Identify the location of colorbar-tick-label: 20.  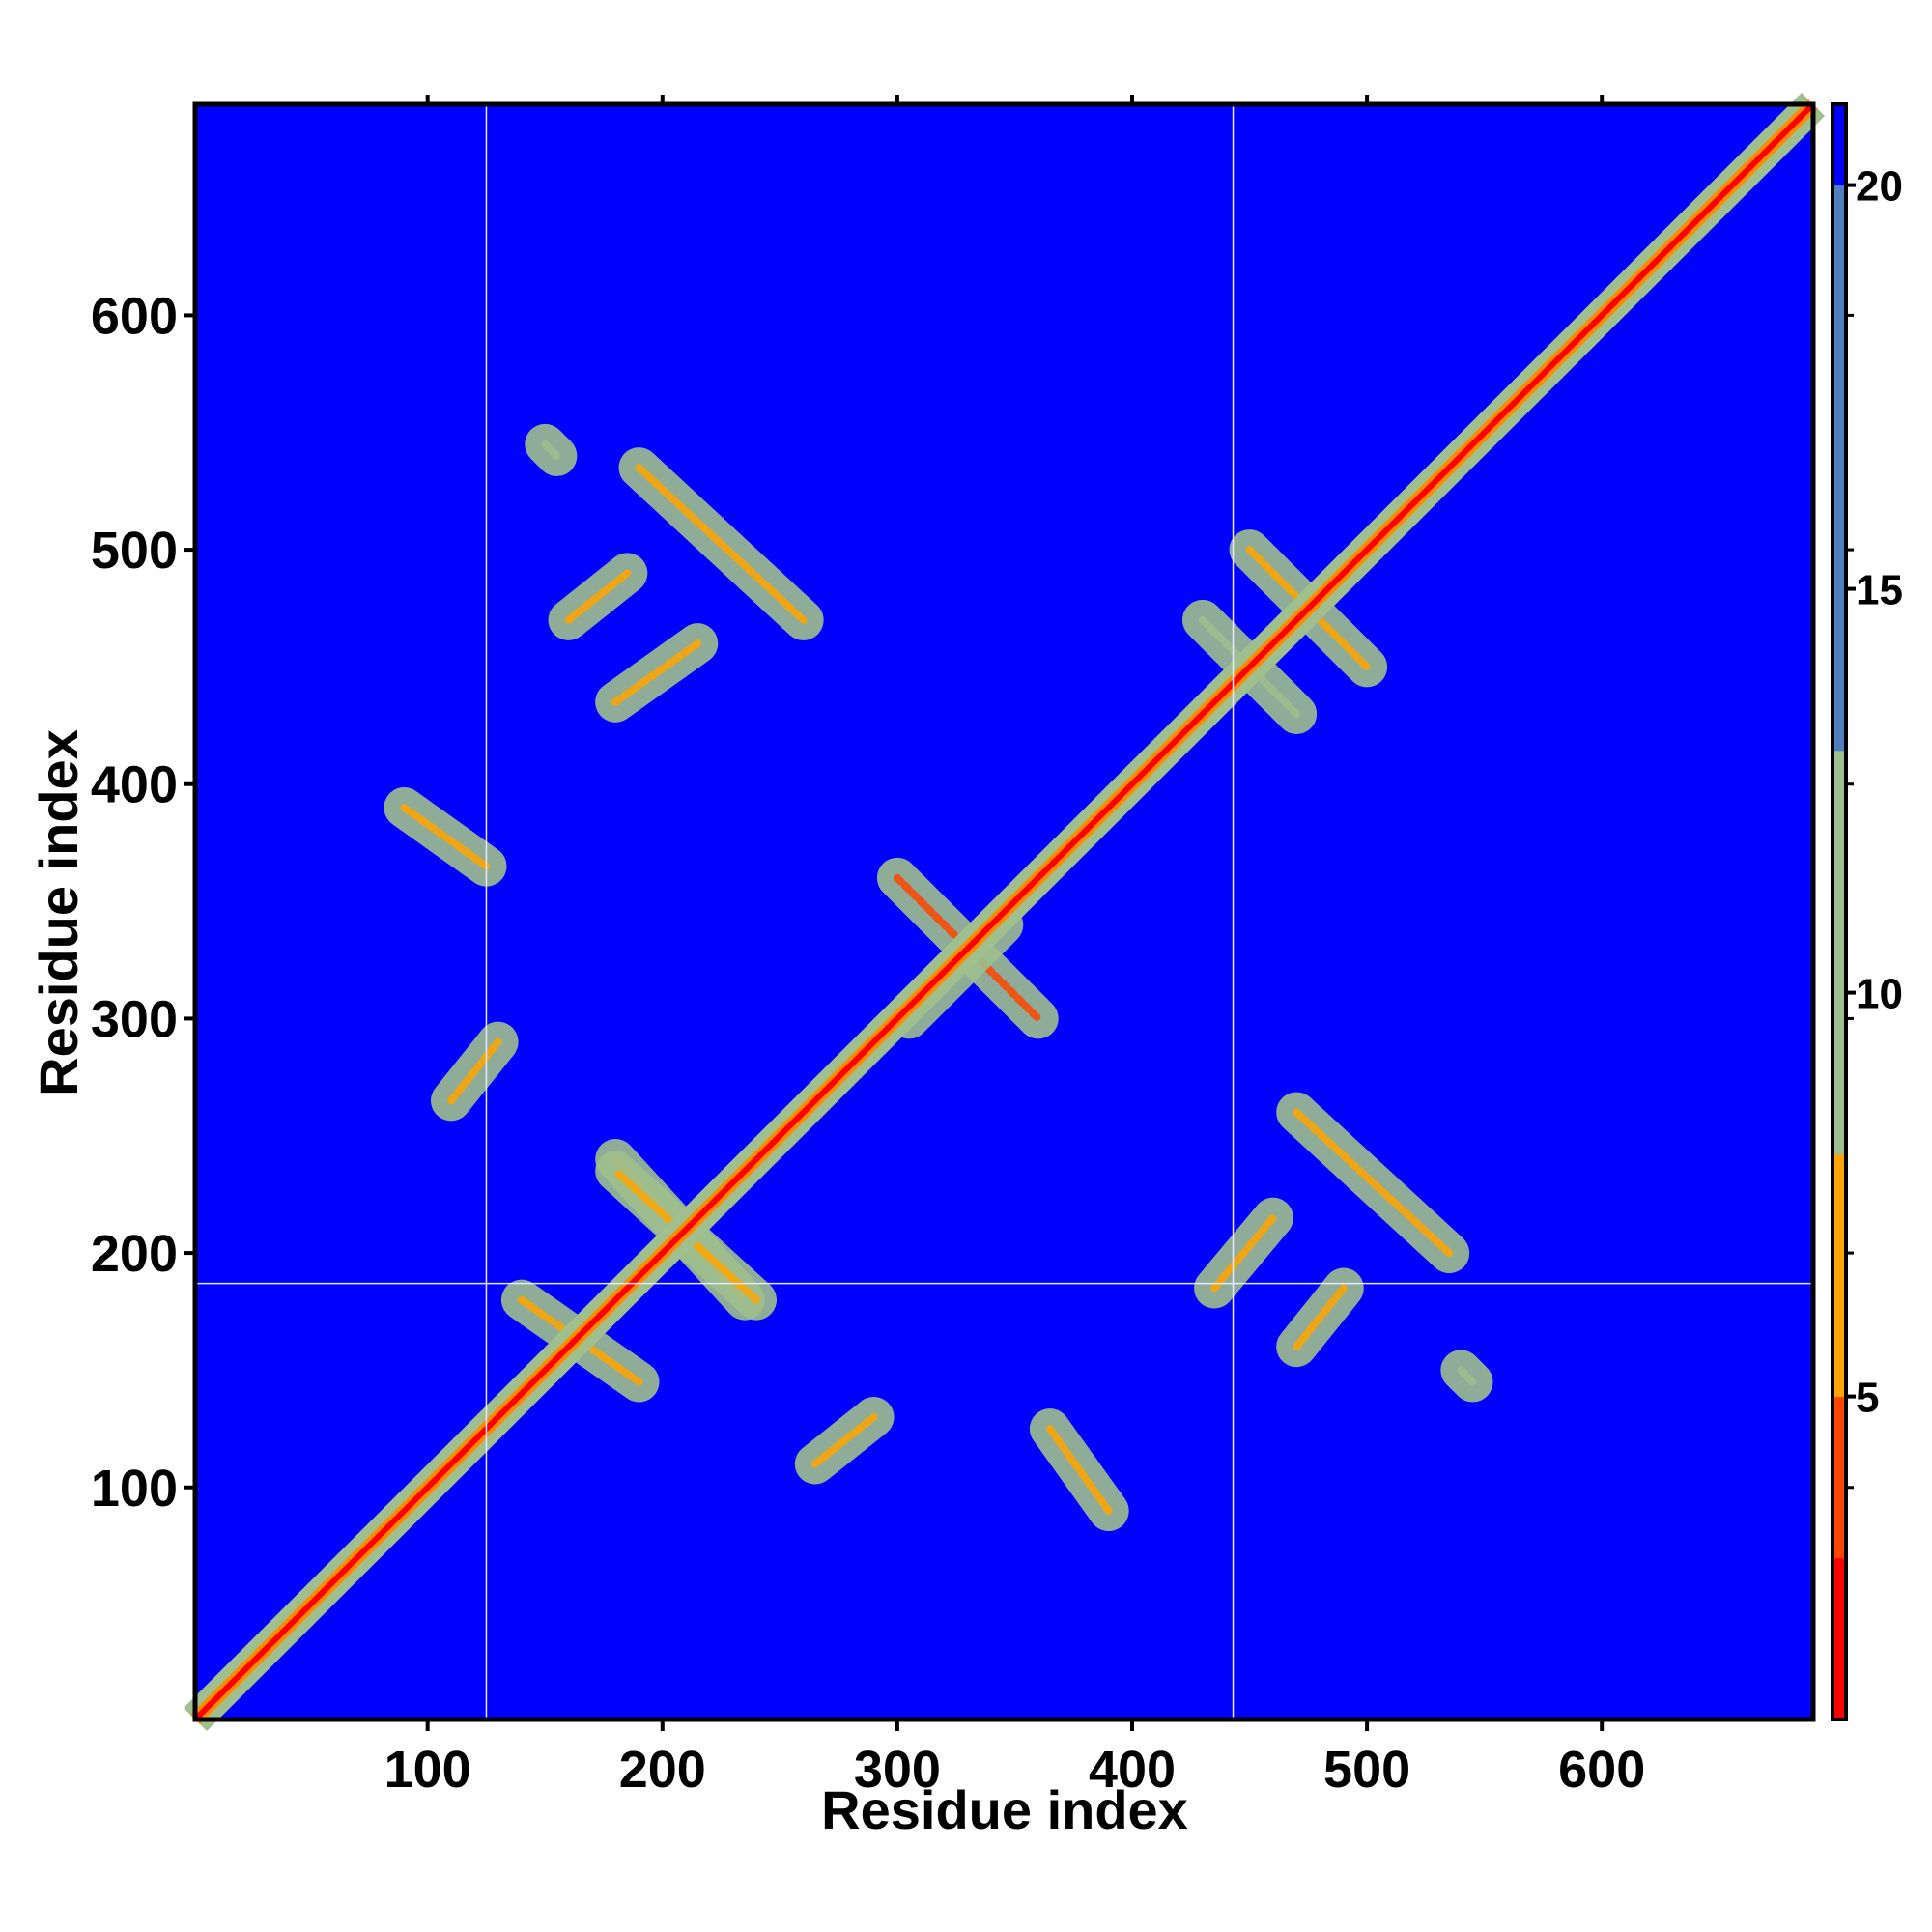
(1879, 187).